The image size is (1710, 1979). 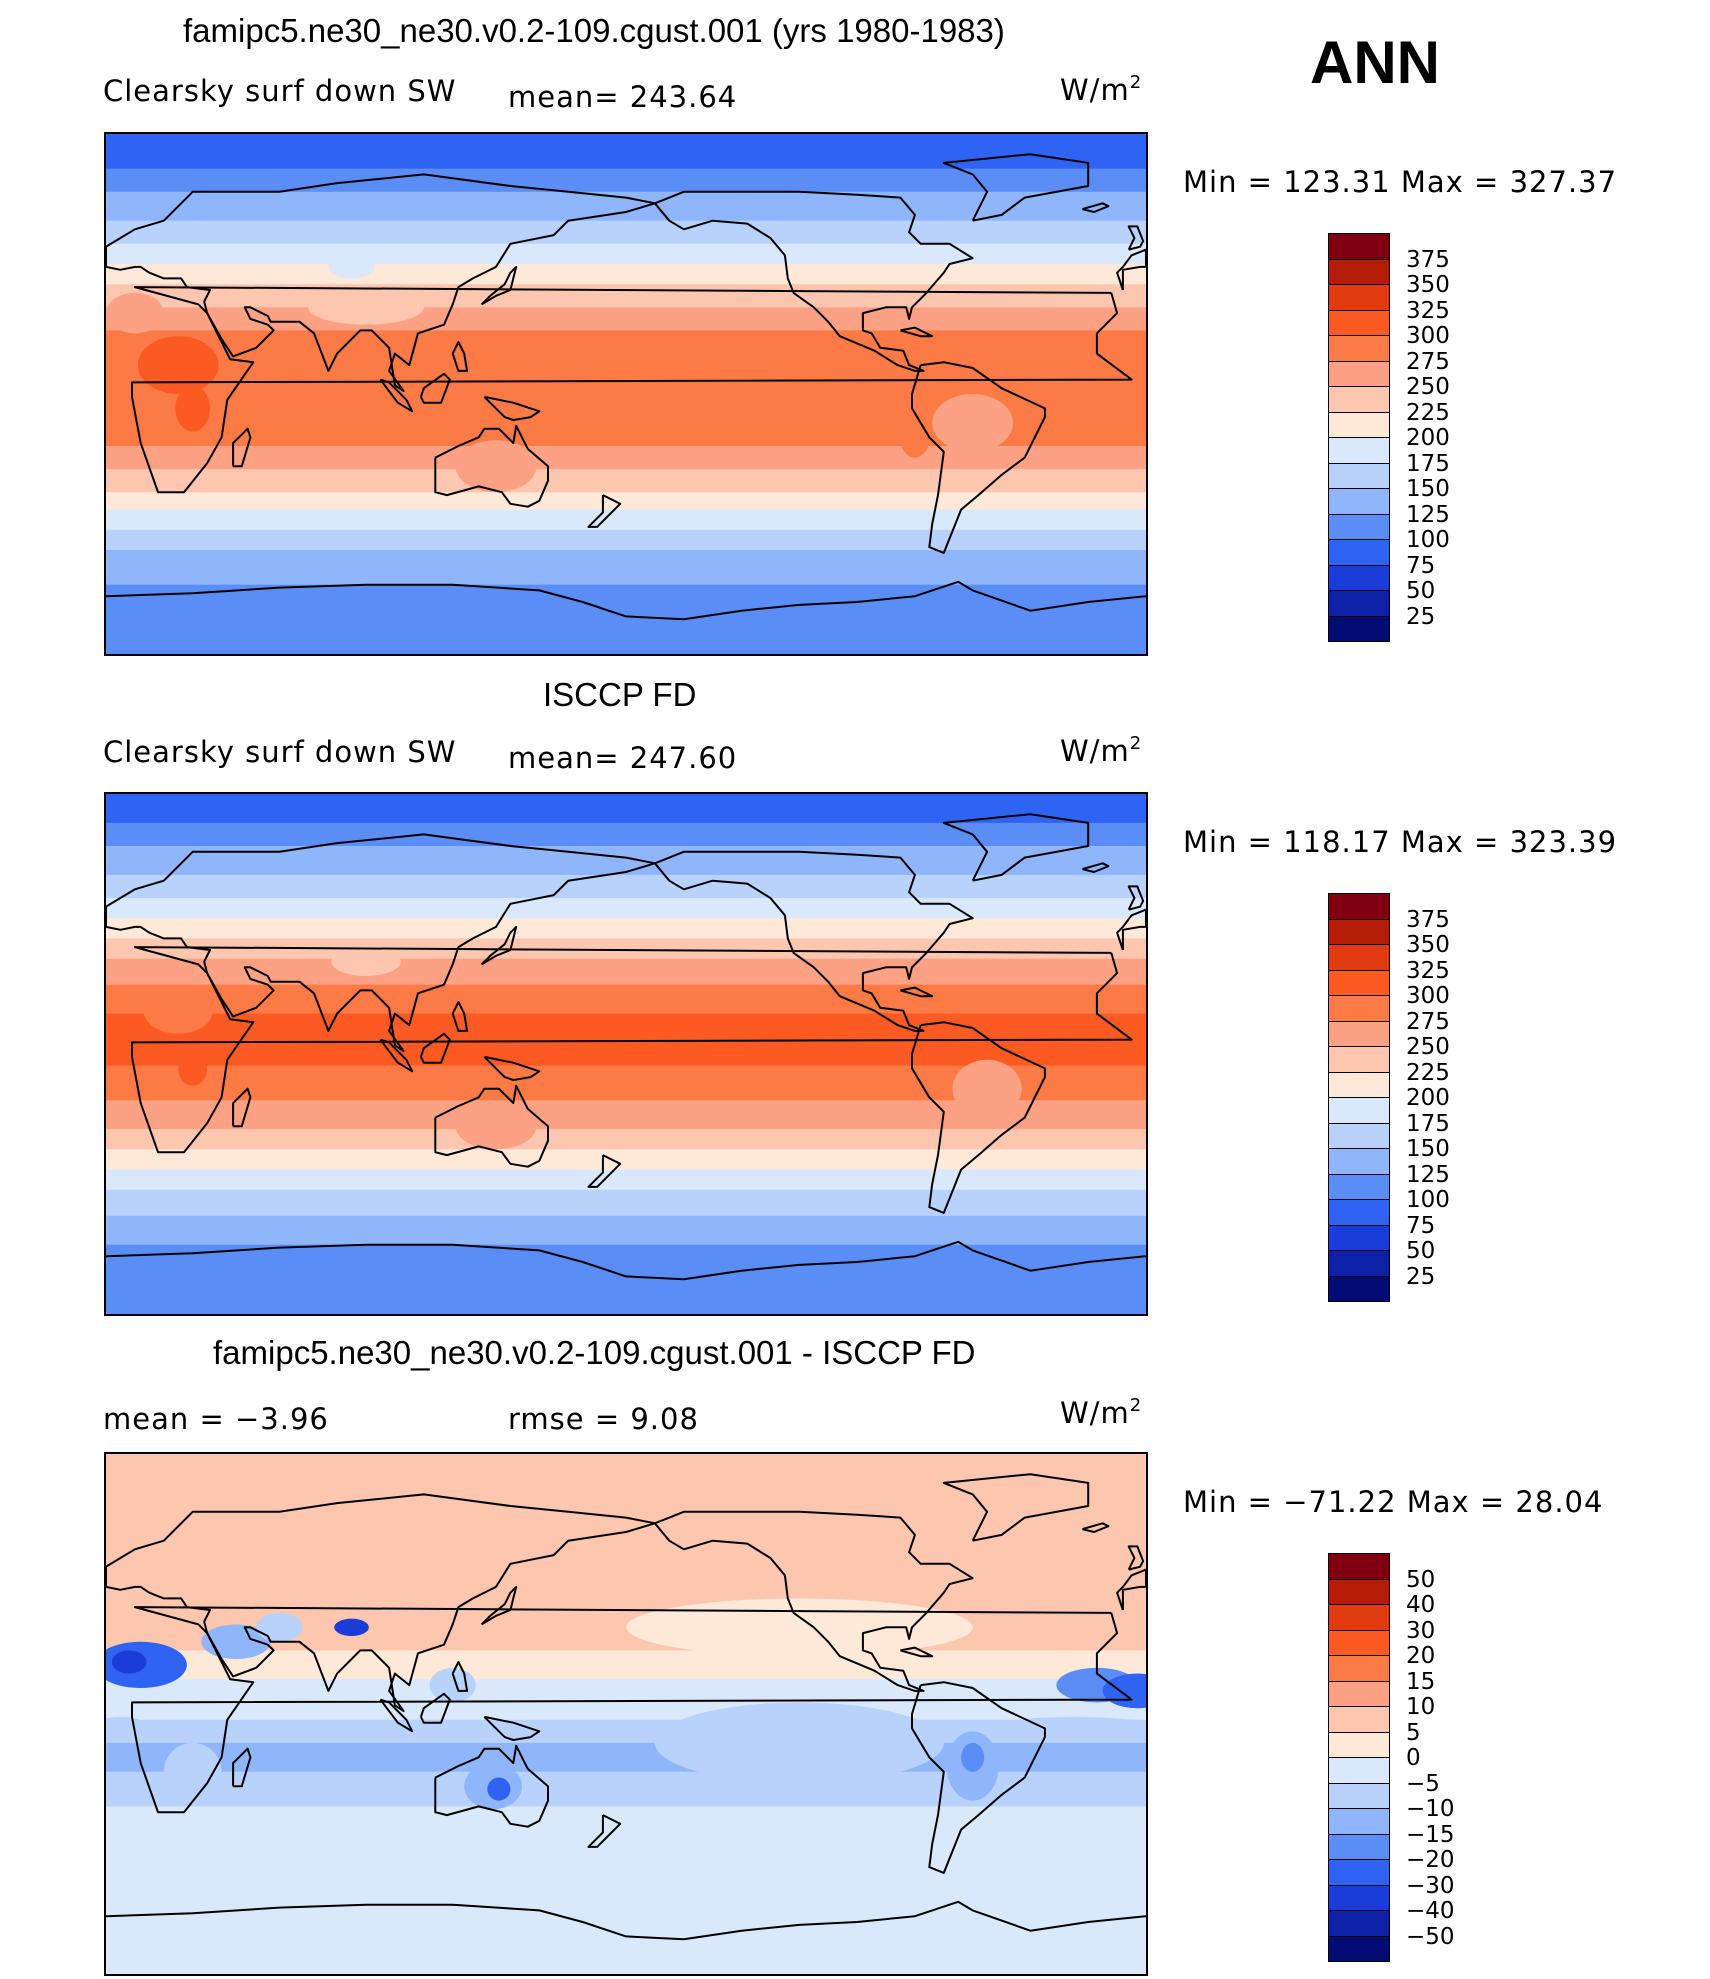 I want to click on colorbar-label: −30, so click(x=1430, y=1885).